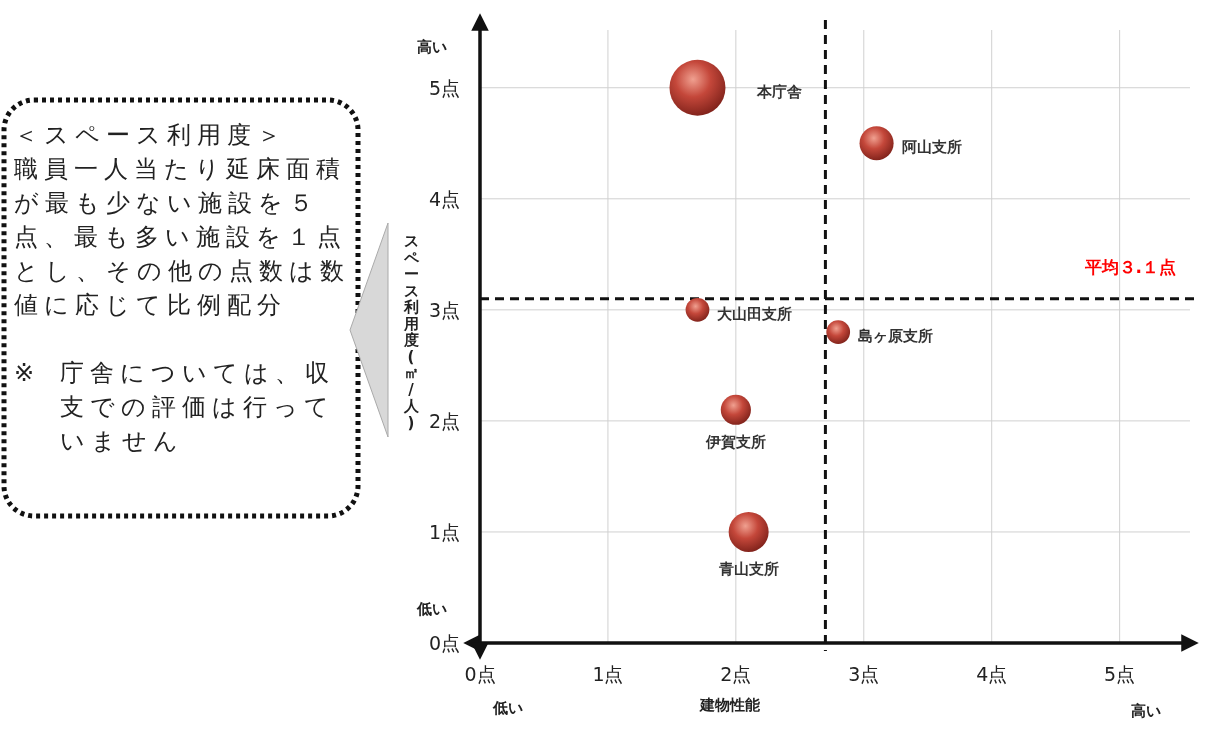 This screenshot has width=1211, height=736. I want to click on x-tick-label: 0点, so click(480, 674).